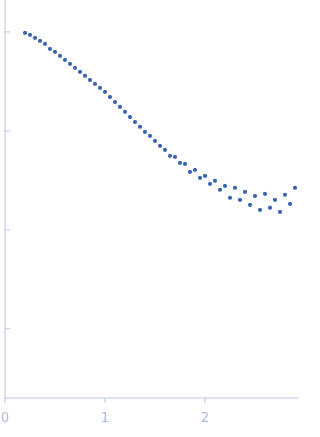 This screenshot has height=437, width=320. I want to click on x-tick-label: 1, so click(105, 418).